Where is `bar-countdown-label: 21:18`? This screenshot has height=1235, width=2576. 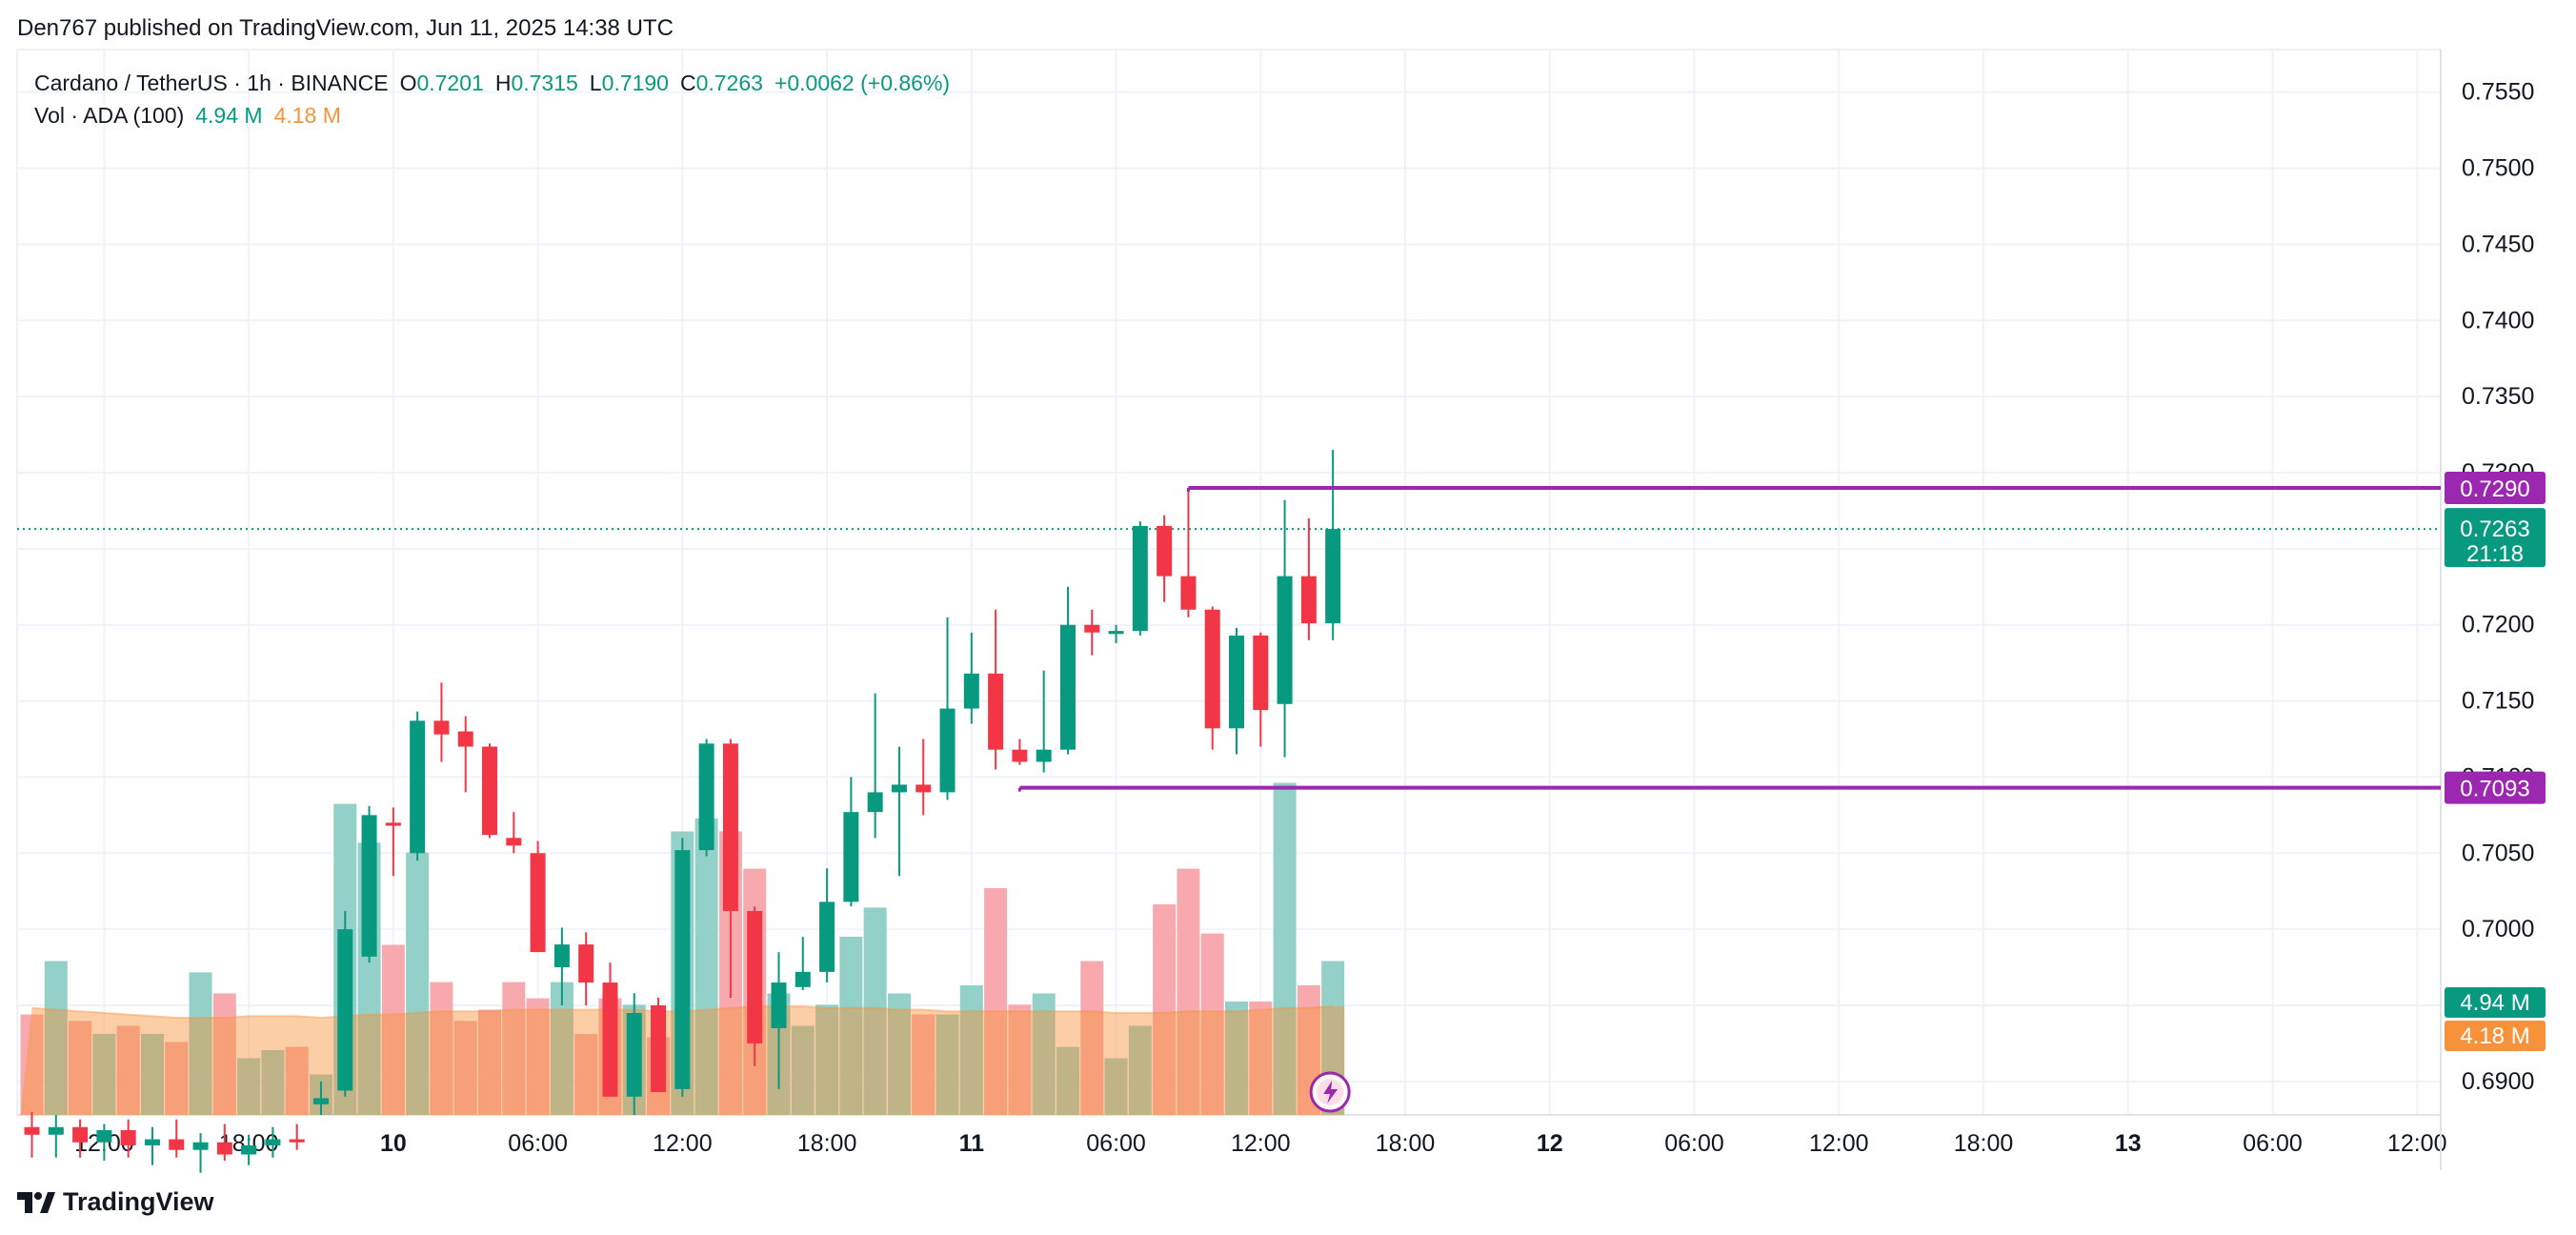 bar-countdown-label: 21:18 is located at coordinates (2495, 554).